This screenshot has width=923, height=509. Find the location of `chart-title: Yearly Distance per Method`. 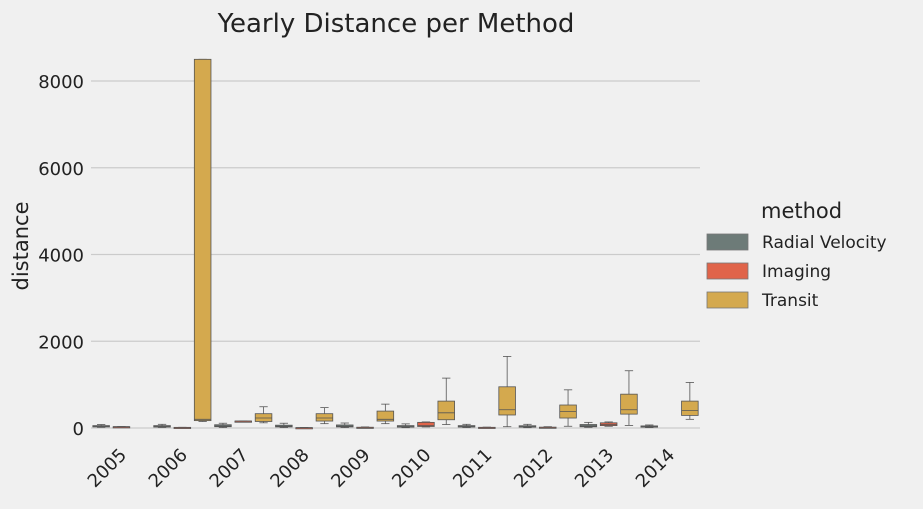

chart-title: Yearly Distance per Method is located at coordinates (396, 24).